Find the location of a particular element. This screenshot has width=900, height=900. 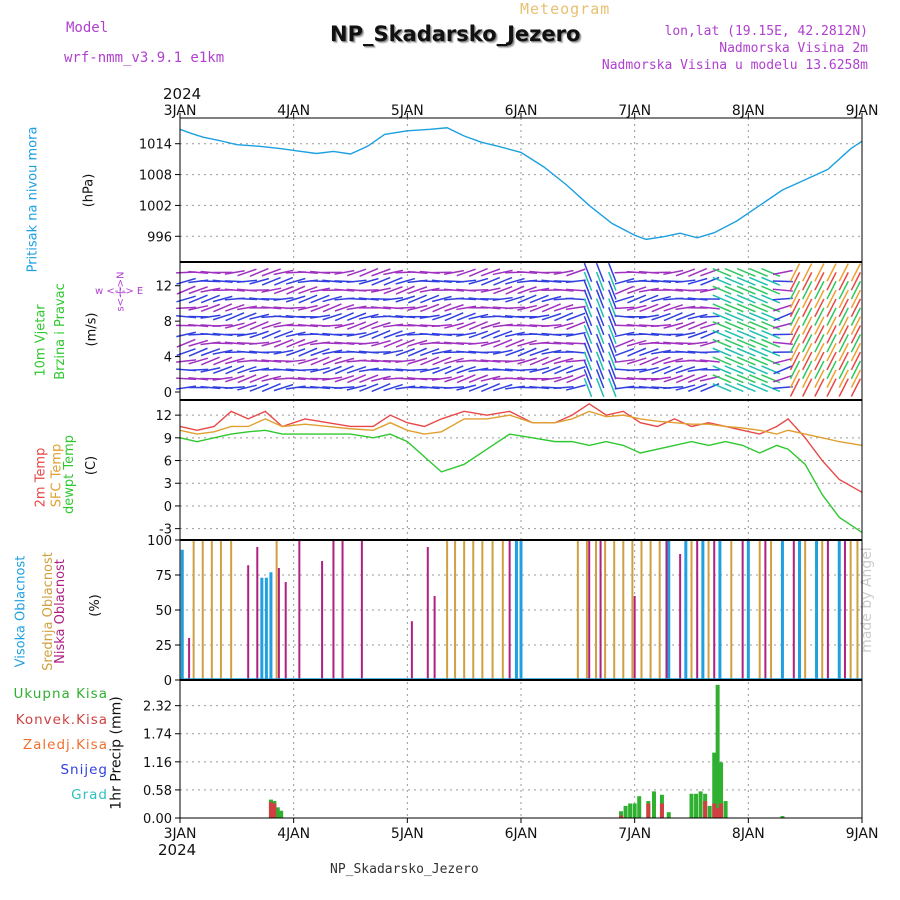

cloud-ytick-label: 0 is located at coordinates (168, 681).